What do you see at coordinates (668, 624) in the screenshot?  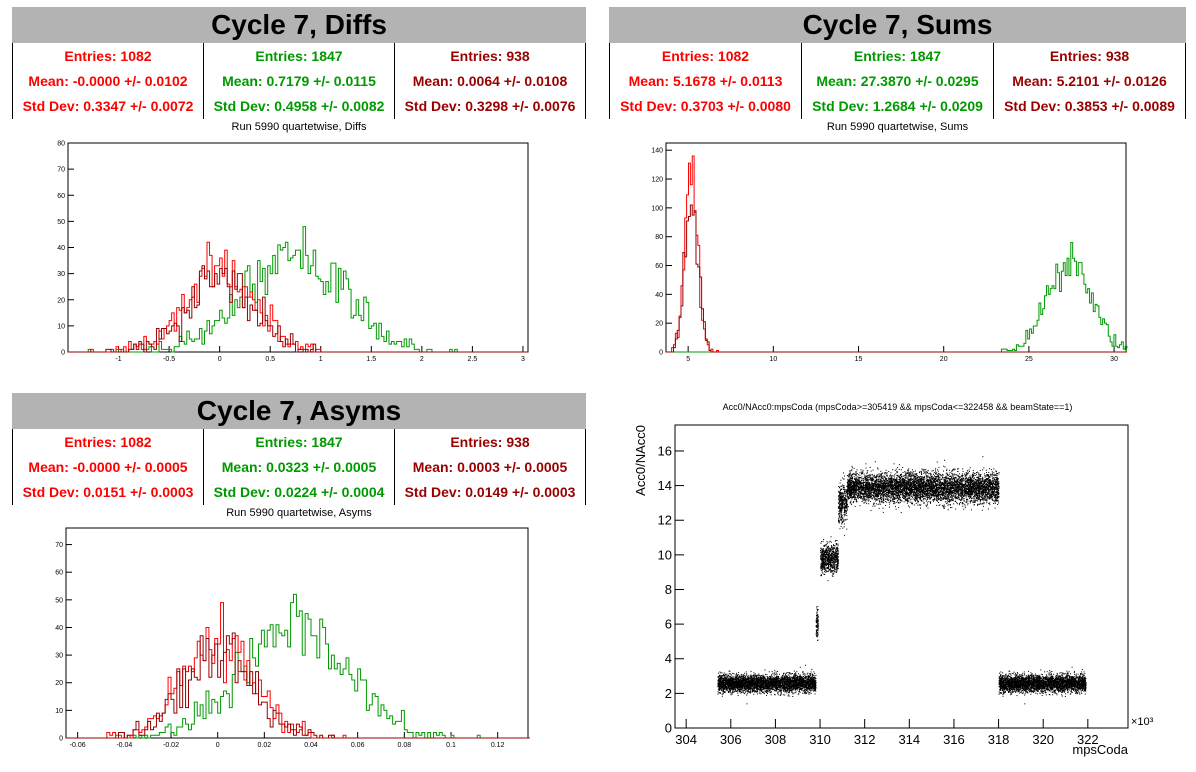 I see `acc0-ytick-label: 6` at bounding box center [668, 624].